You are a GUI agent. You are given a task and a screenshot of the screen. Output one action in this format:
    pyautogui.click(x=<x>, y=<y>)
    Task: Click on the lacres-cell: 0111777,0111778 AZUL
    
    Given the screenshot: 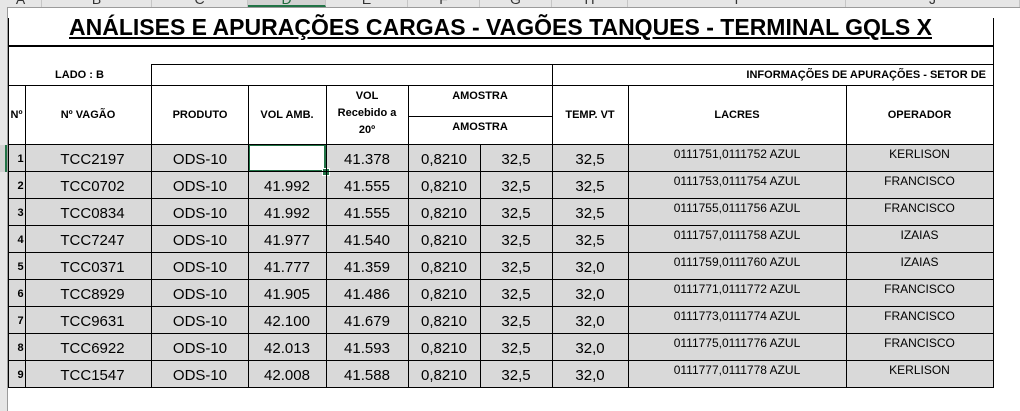 What is the action you would take?
    pyautogui.click(x=737, y=370)
    